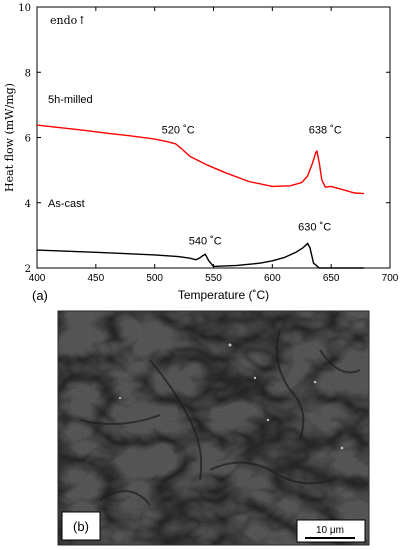 This screenshot has height=550, width=400. I want to click on panel-b-label: (b), so click(81, 526).